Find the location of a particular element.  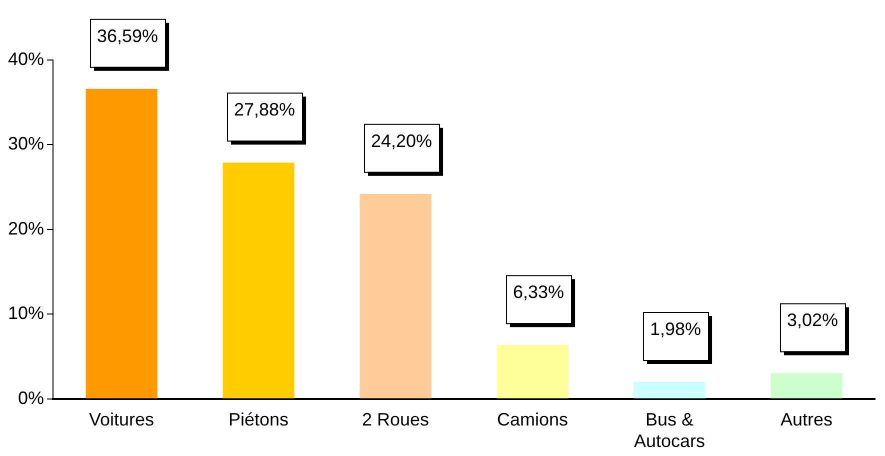

y-tick-label: 10% is located at coordinates (26, 313).